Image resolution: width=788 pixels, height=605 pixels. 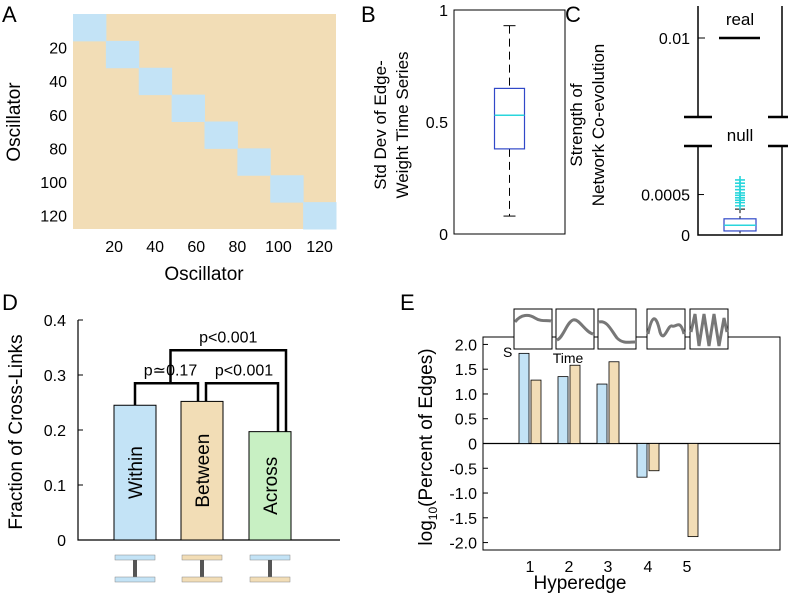 I want to click on time-series-insets, so click(x=621, y=329).